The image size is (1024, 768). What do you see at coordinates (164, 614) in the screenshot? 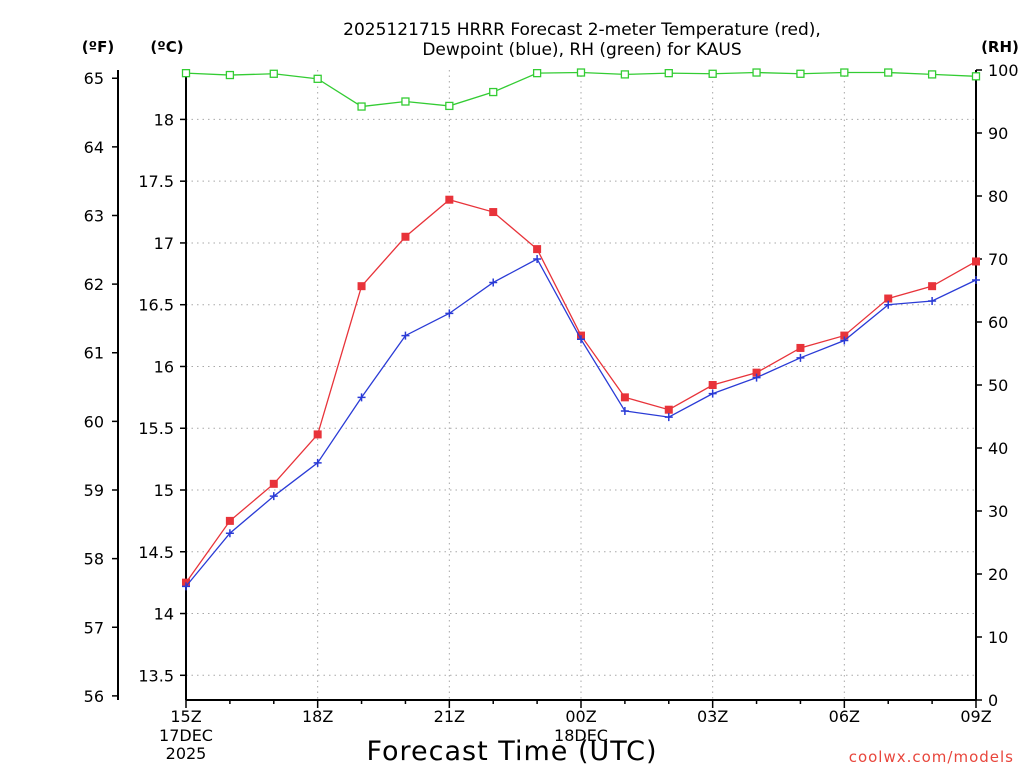
I see `celsius-tick-label: 14` at bounding box center [164, 614].